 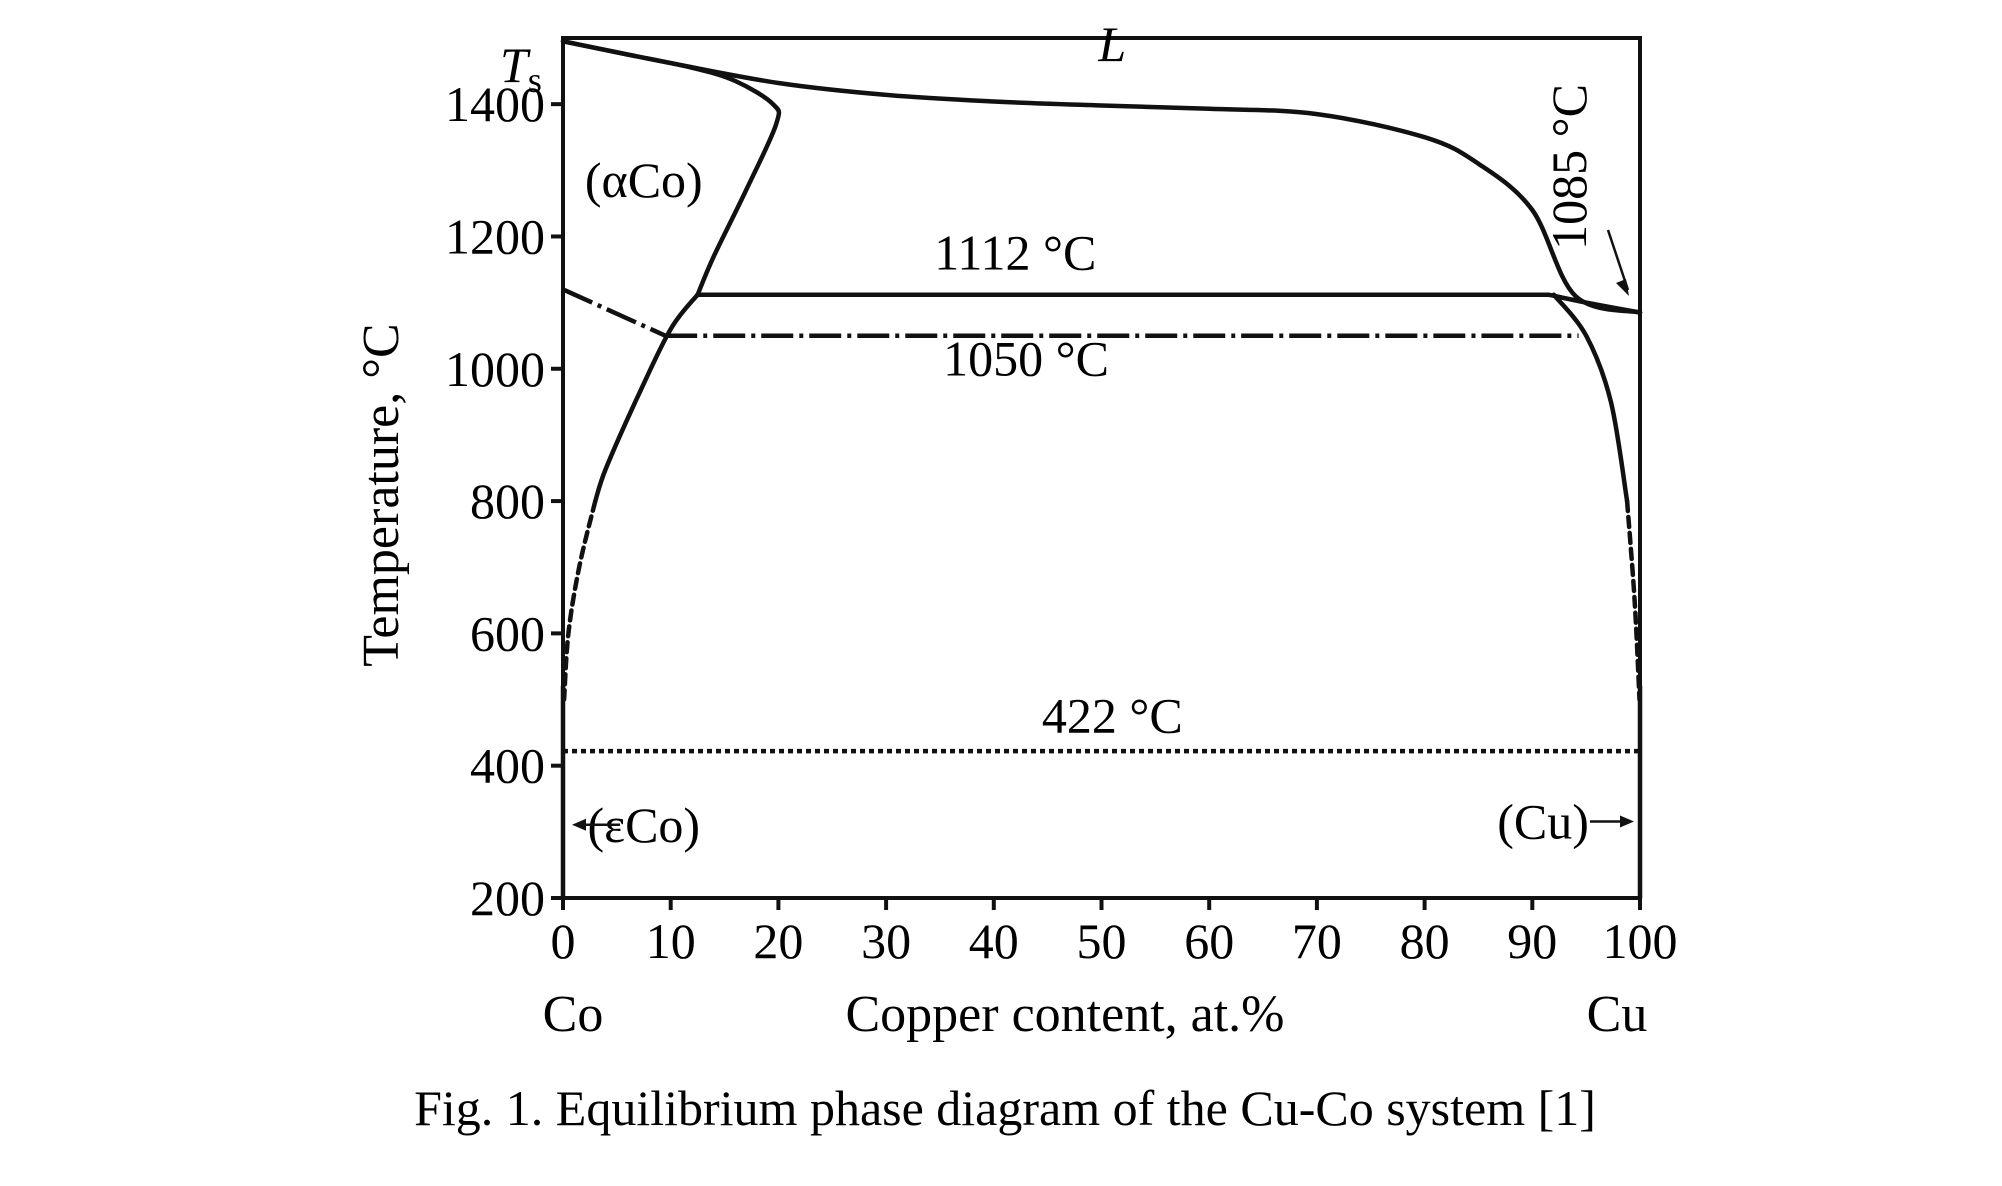 What do you see at coordinates (495, 104) in the screenshot?
I see `y-tick-label: 1400` at bounding box center [495, 104].